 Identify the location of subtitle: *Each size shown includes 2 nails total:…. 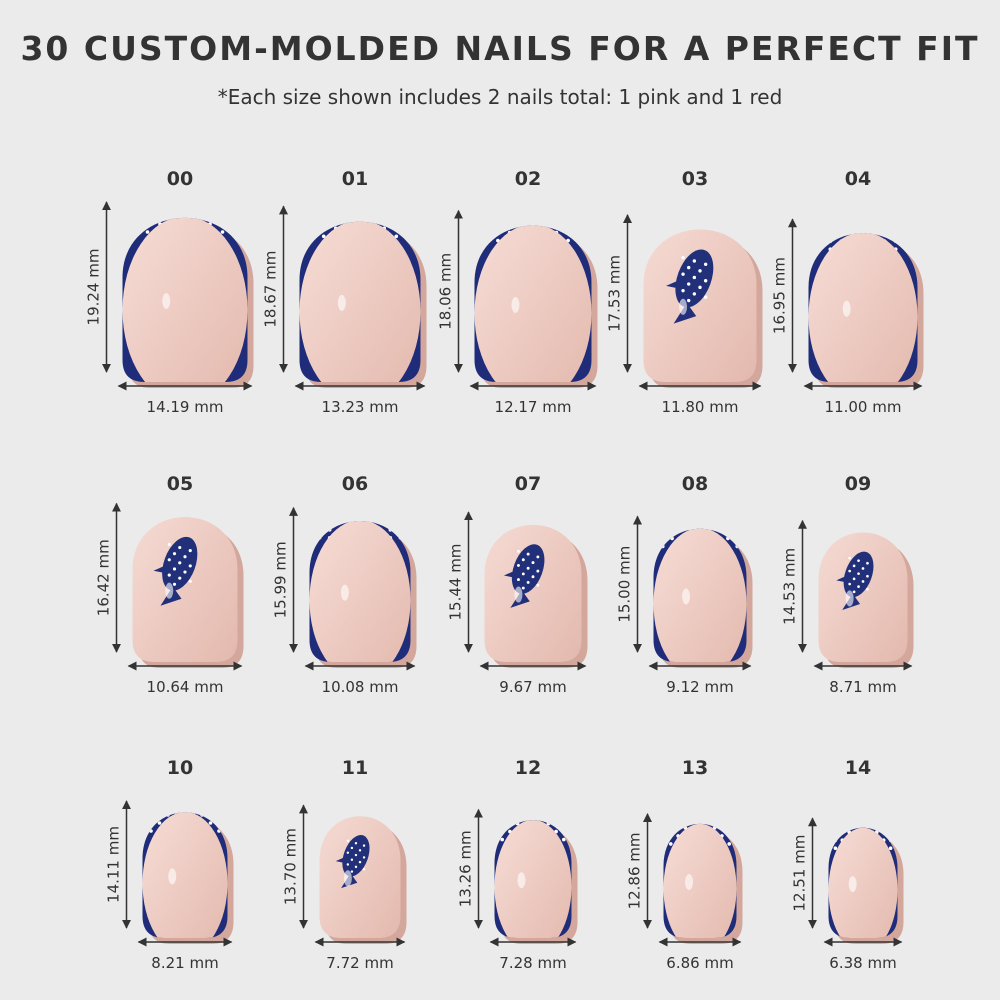
(500, 97).